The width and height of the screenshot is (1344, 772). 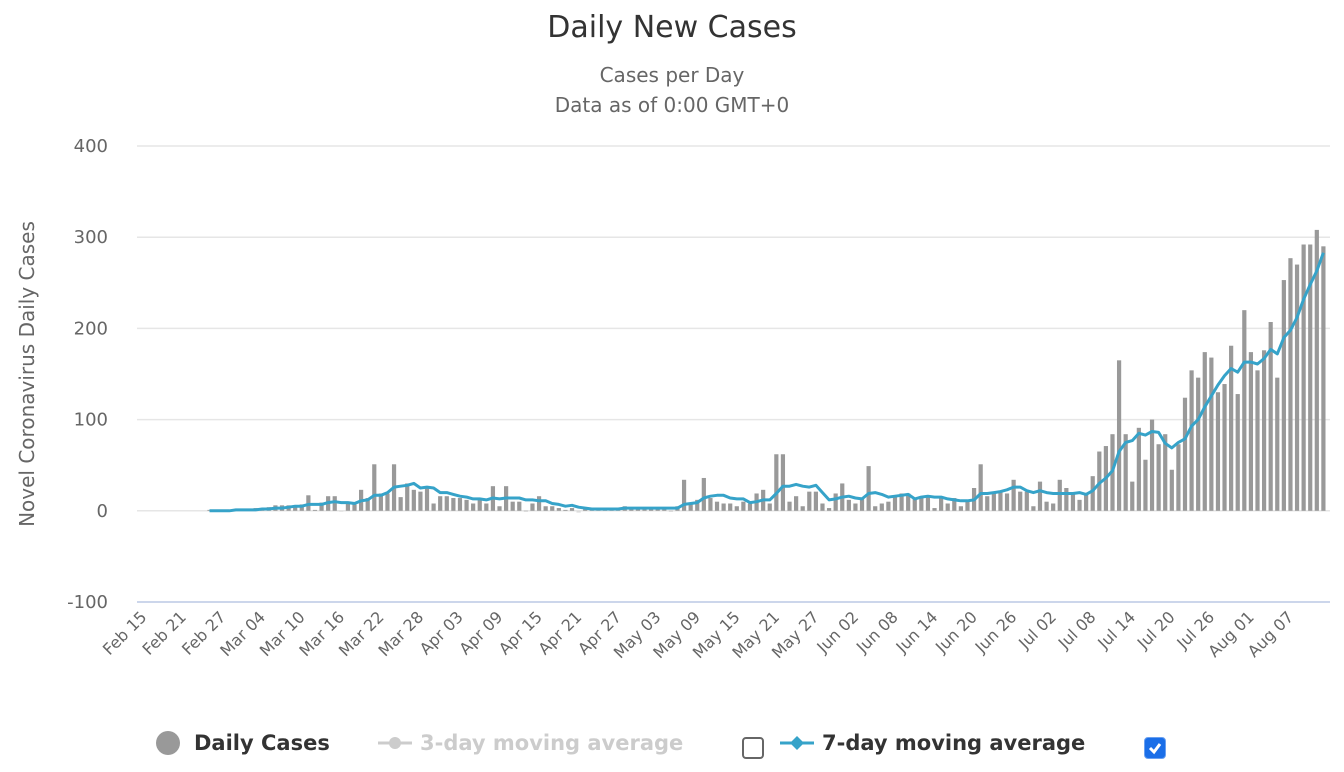 What do you see at coordinates (124, 632) in the screenshot?
I see `x-tick-label: Feb 15` at bounding box center [124, 632].